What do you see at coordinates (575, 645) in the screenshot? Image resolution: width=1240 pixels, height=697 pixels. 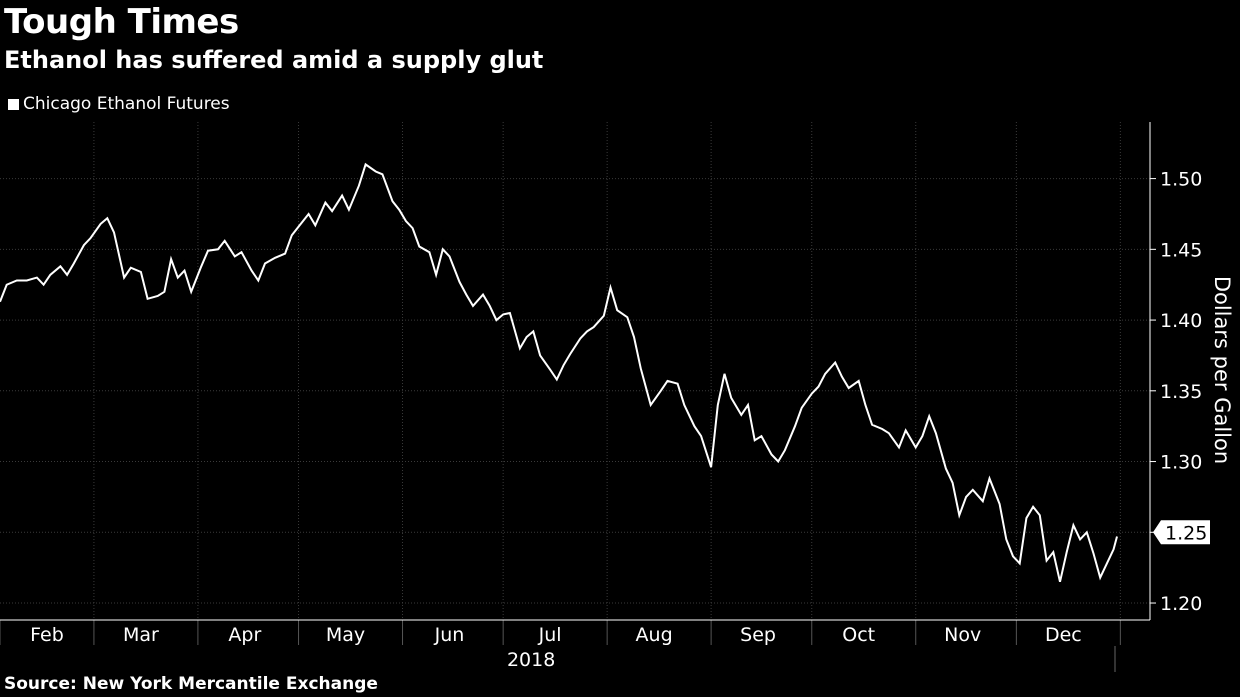 I see `x-axis: Feb Mar Apr May Jun Jul Aug Sep Oct Nov Dec 2018` at bounding box center [575, 645].